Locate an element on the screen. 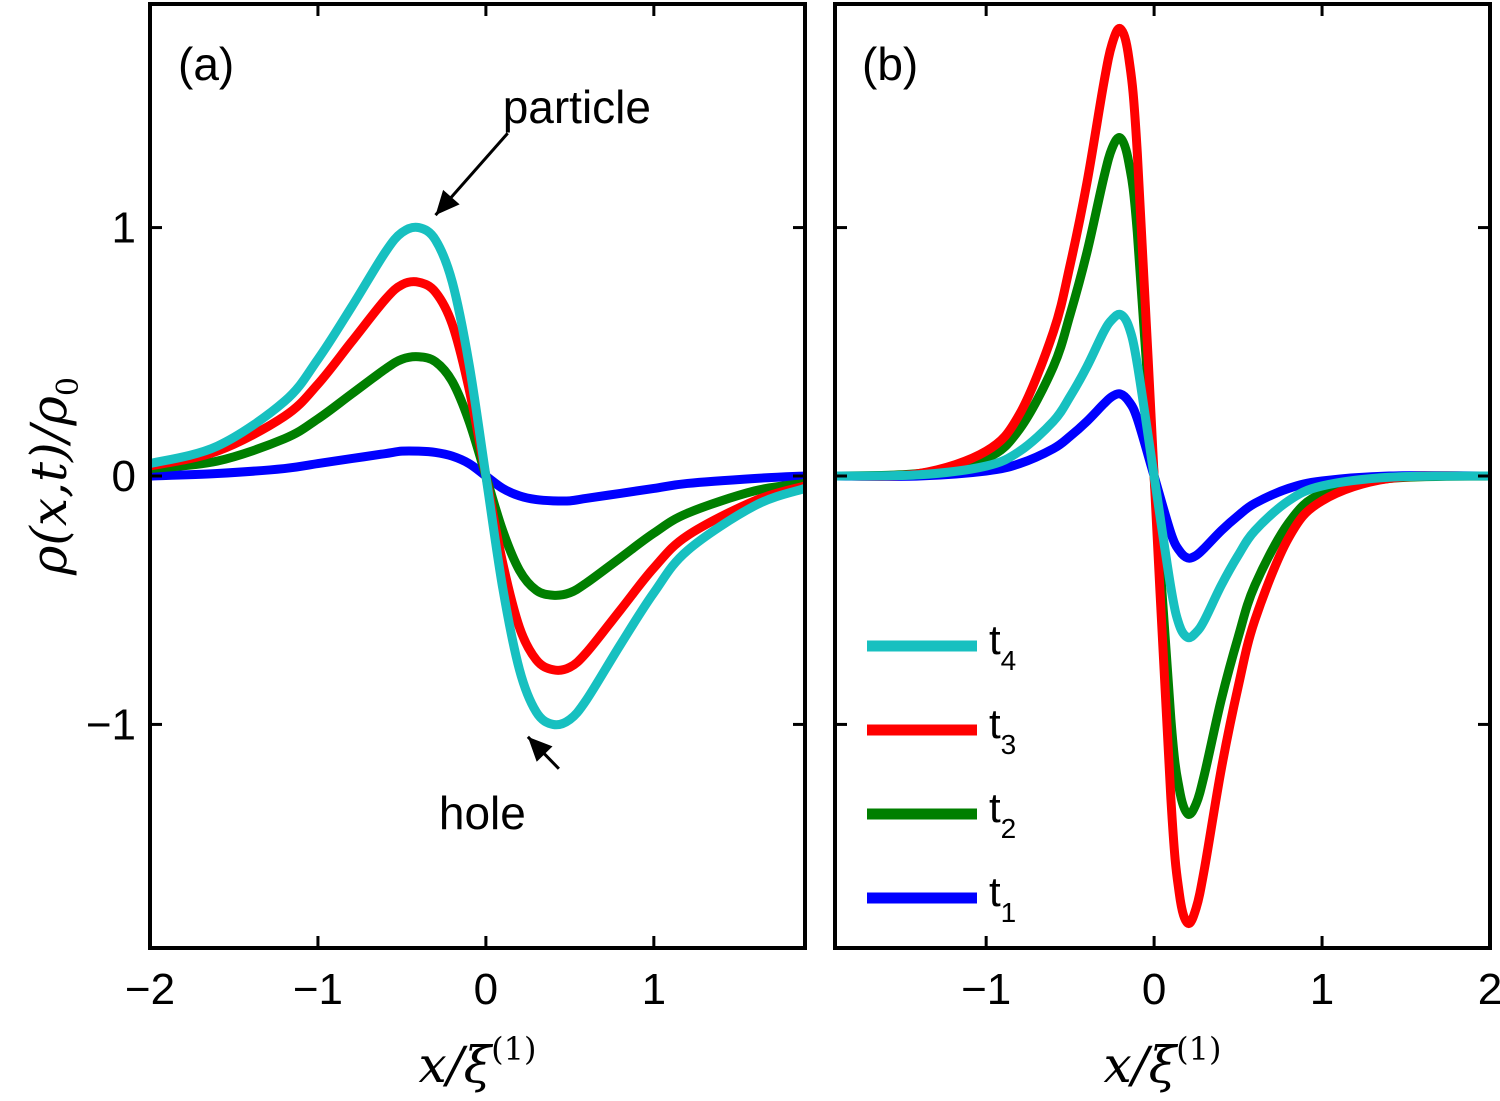  x-tick-label: 2 is located at coordinates (1489, 989).